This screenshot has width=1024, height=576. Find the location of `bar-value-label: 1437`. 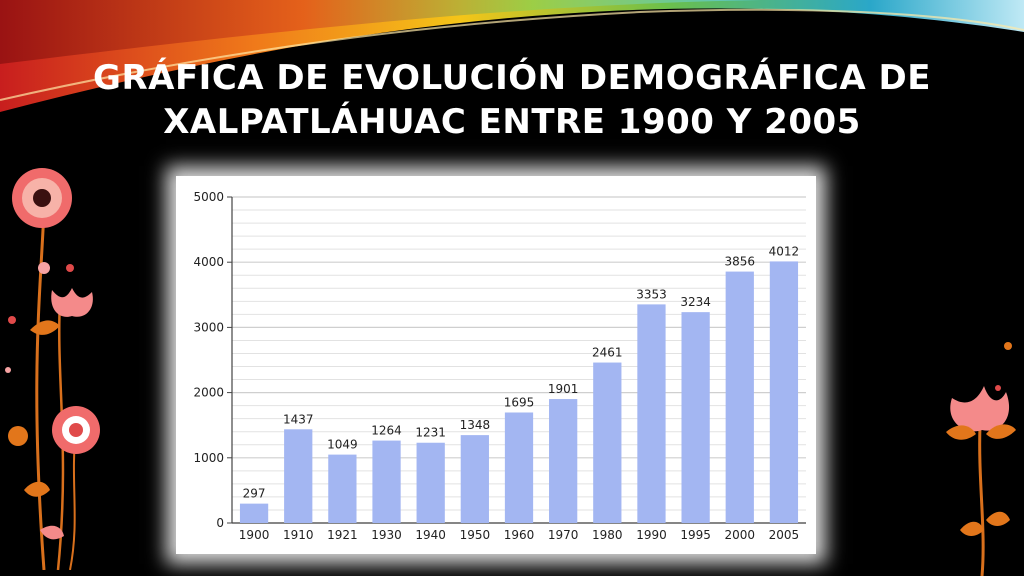

bar-value-label: 1437 is located at coordinates (298, 419).